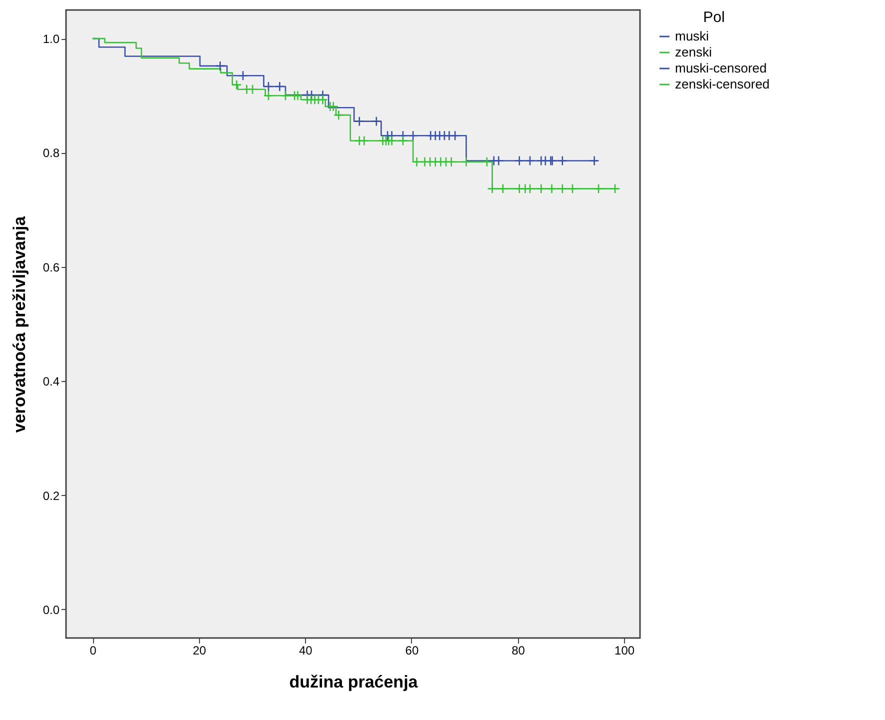 Image resolution: width=885 pixels, height=720 pixels. I want to click on x-tick-label: 20, so click(199, 651).